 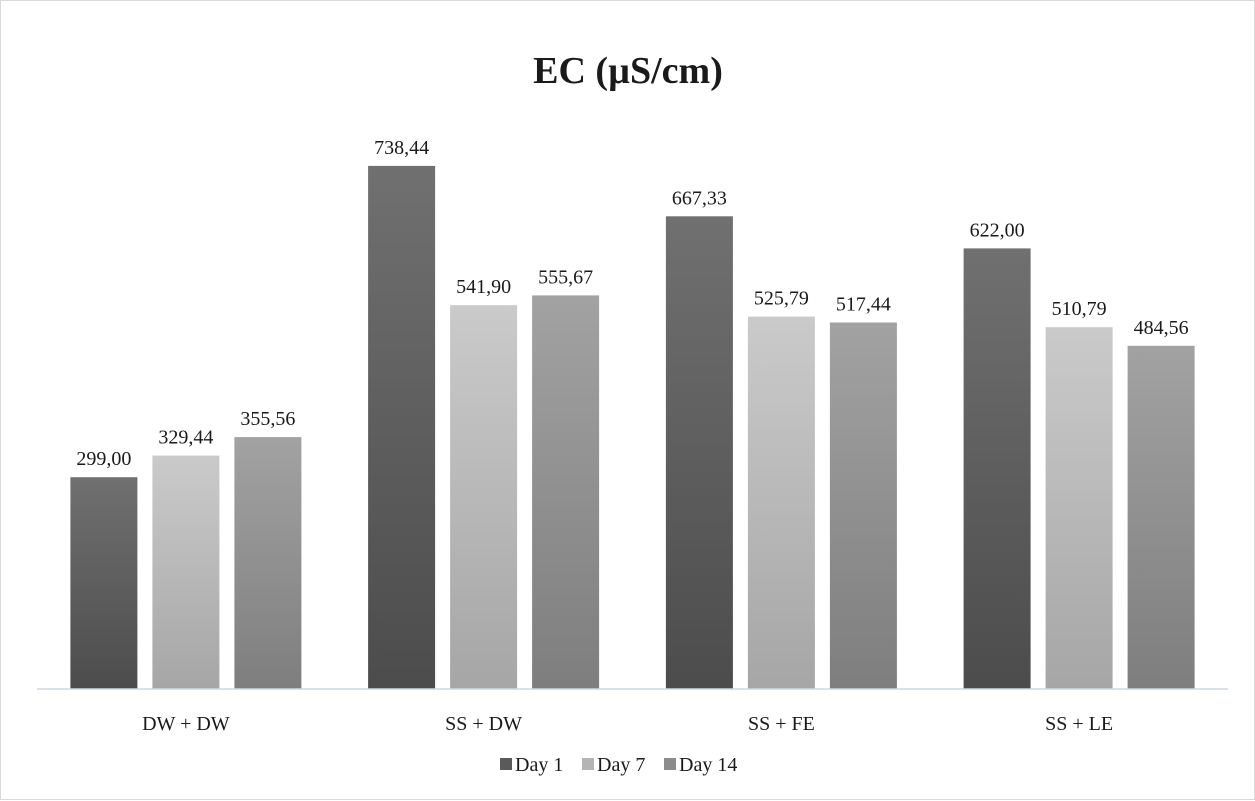 What do you see at coordinates (628, 71) in the screenshot?
I see `chart-title: EC (µS/cm)` at bounding box center [628, 71].